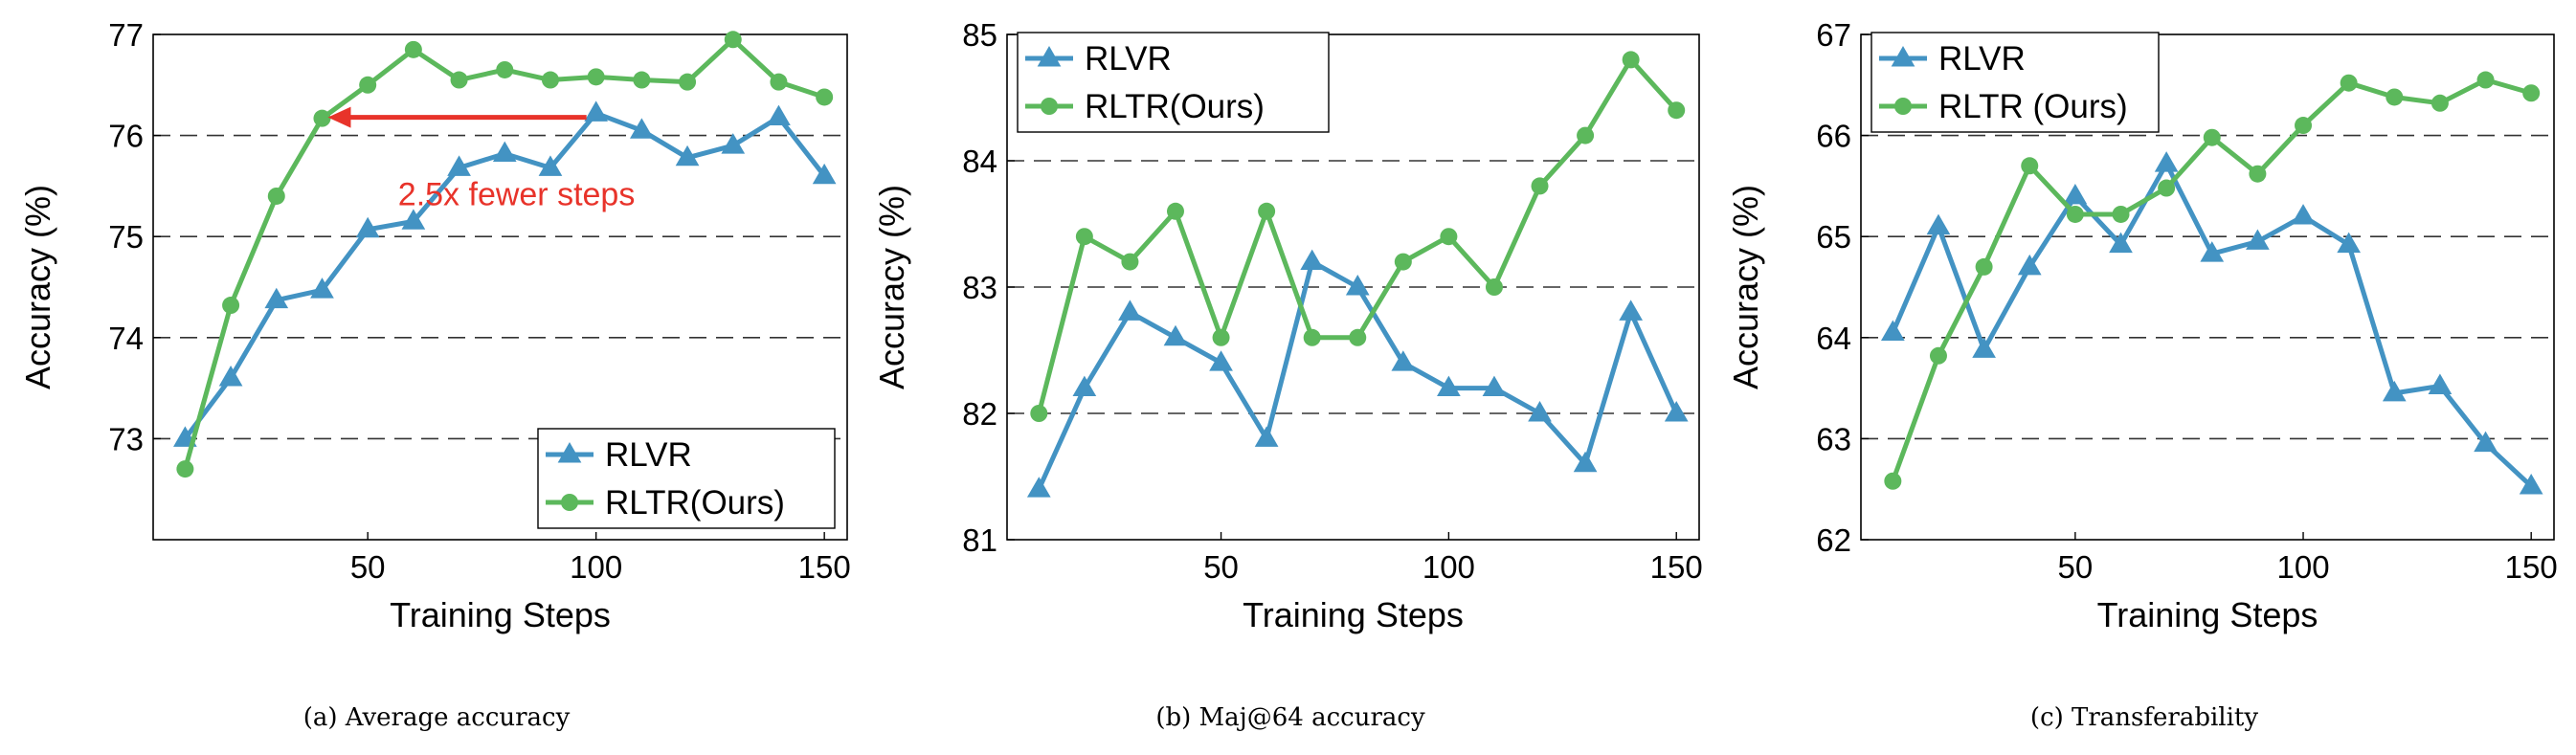 The image size is (2576, 755). What do you see at coordinates (126, 35) in the screenshot?
I see `y-tick-label: 77` at bounding box center [126, 35].